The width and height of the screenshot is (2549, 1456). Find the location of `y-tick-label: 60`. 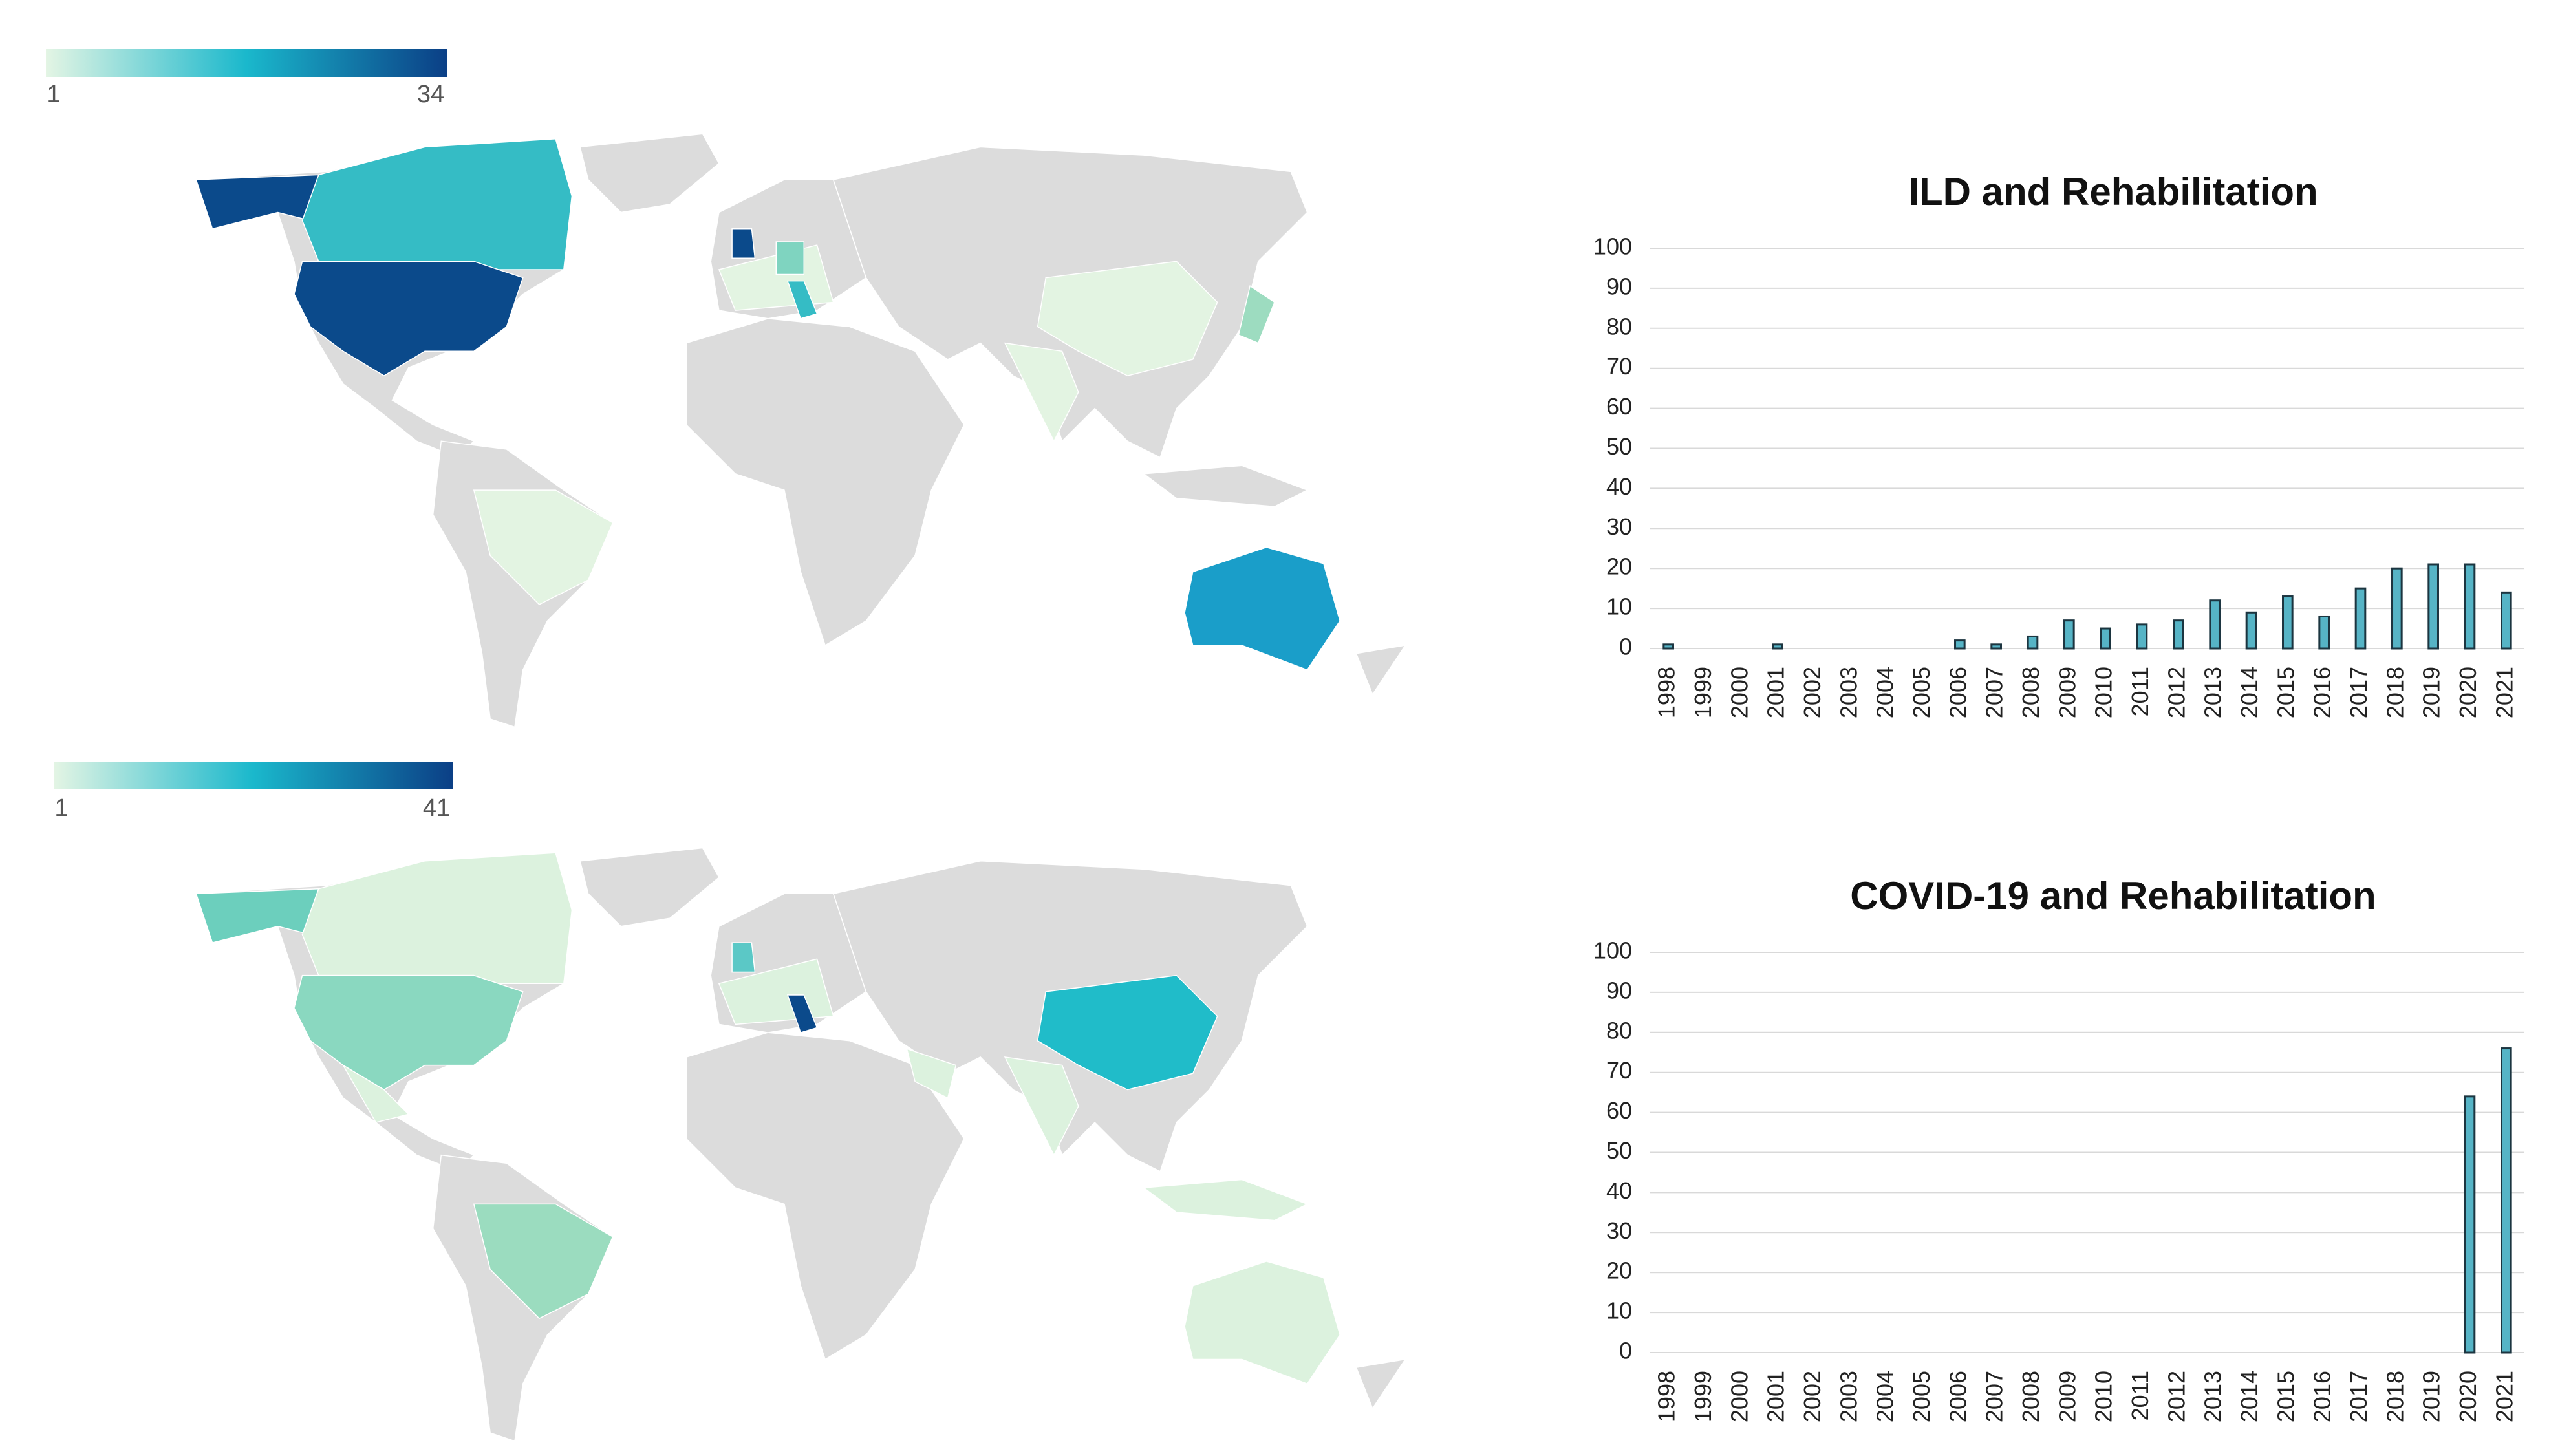

y-tick-label: 60 is located at coordinates (1619, 406).